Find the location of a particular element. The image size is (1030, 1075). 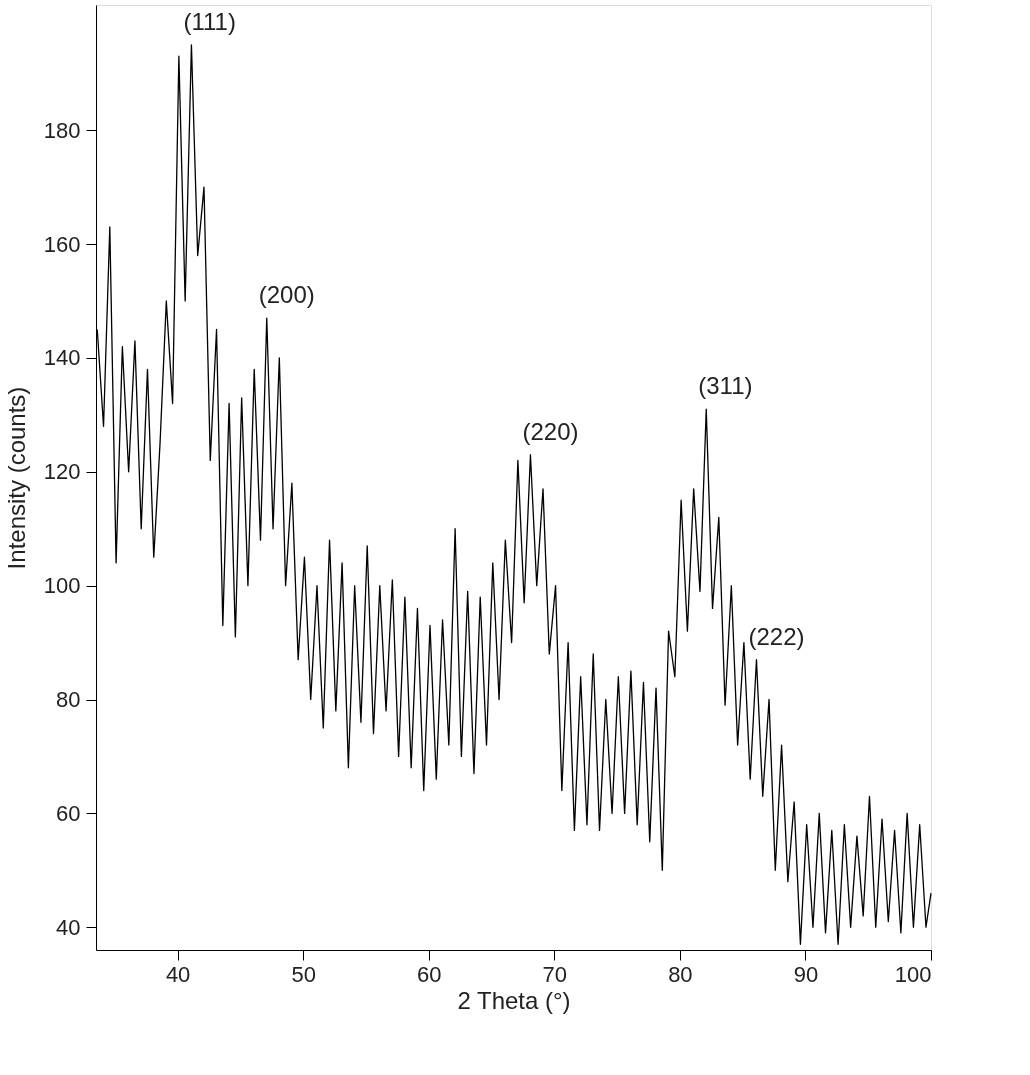

annotation: (200) is located at coordinates (286, 295).